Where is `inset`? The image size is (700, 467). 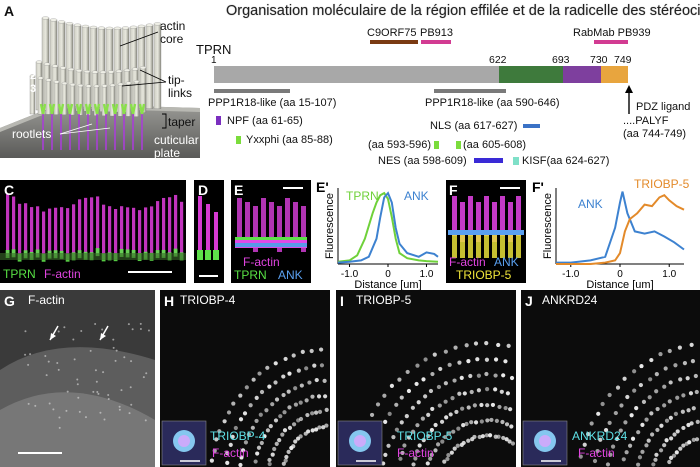 inset is located at coordinates (184, 443).